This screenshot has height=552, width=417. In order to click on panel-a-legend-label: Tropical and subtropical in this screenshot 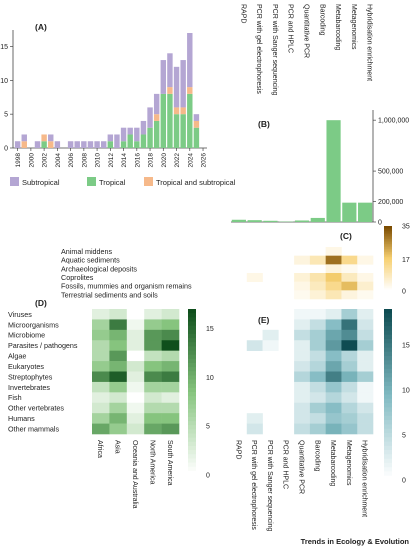, I will do `click(196, 182)`.